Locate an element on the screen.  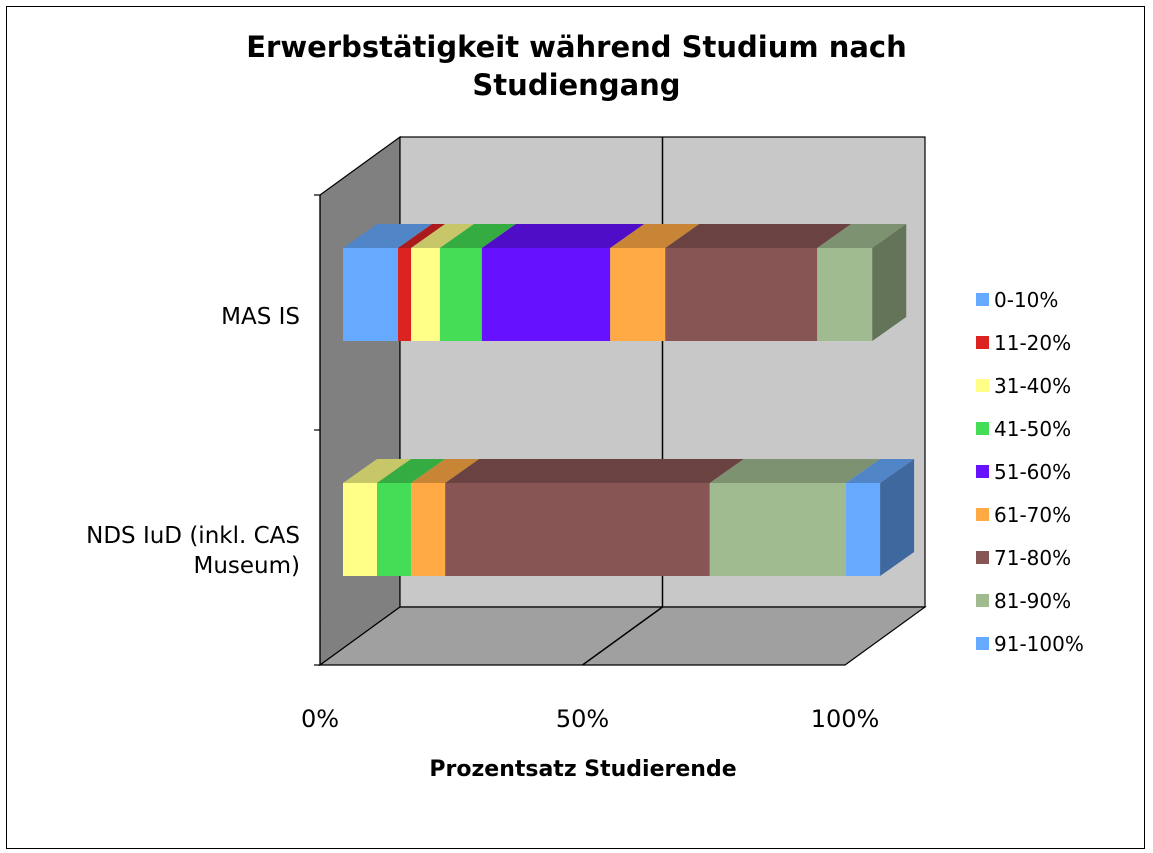
gridline-50-floor is located at coordinates (622, 636).